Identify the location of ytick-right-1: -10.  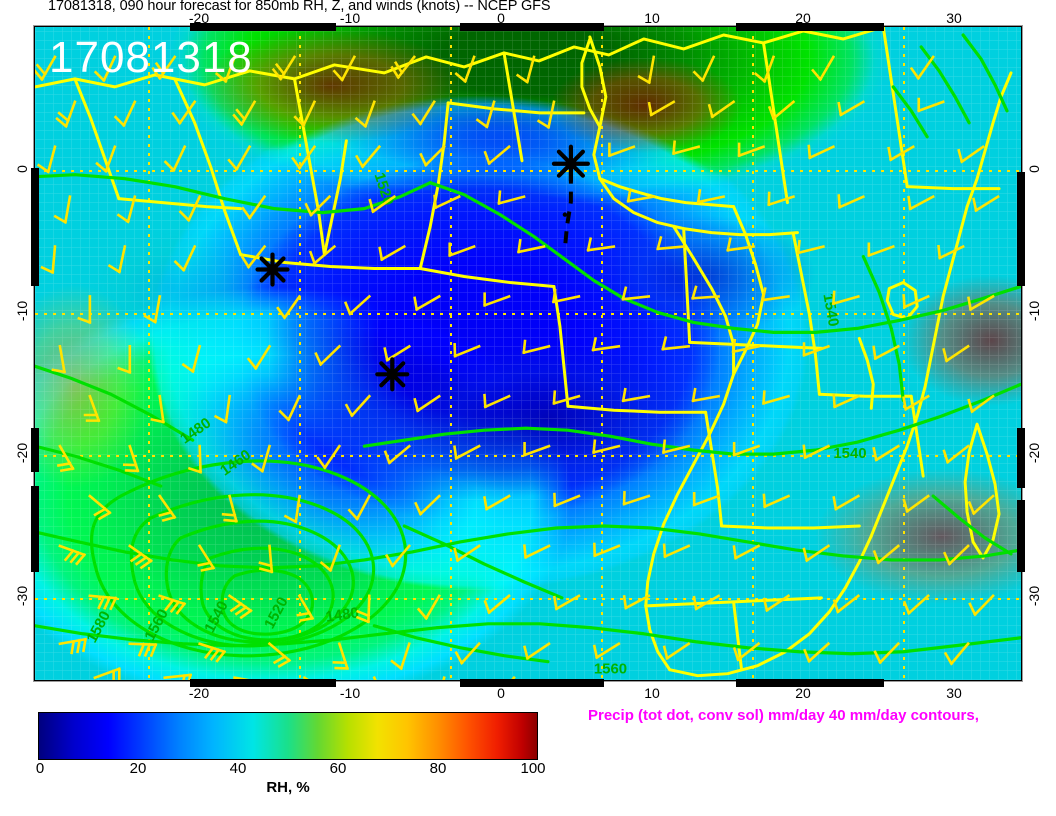
(1034, 311).